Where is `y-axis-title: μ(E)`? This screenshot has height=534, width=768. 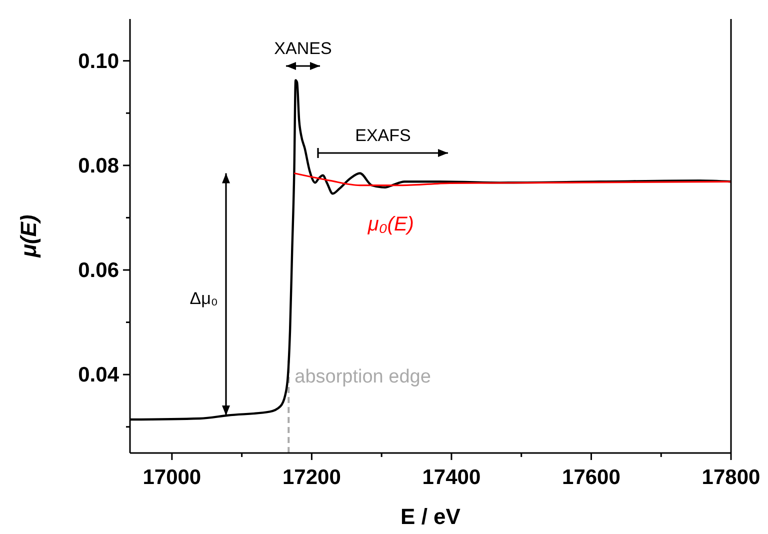
y-axis-title: μ(E) is located at coordinates (28, 236).